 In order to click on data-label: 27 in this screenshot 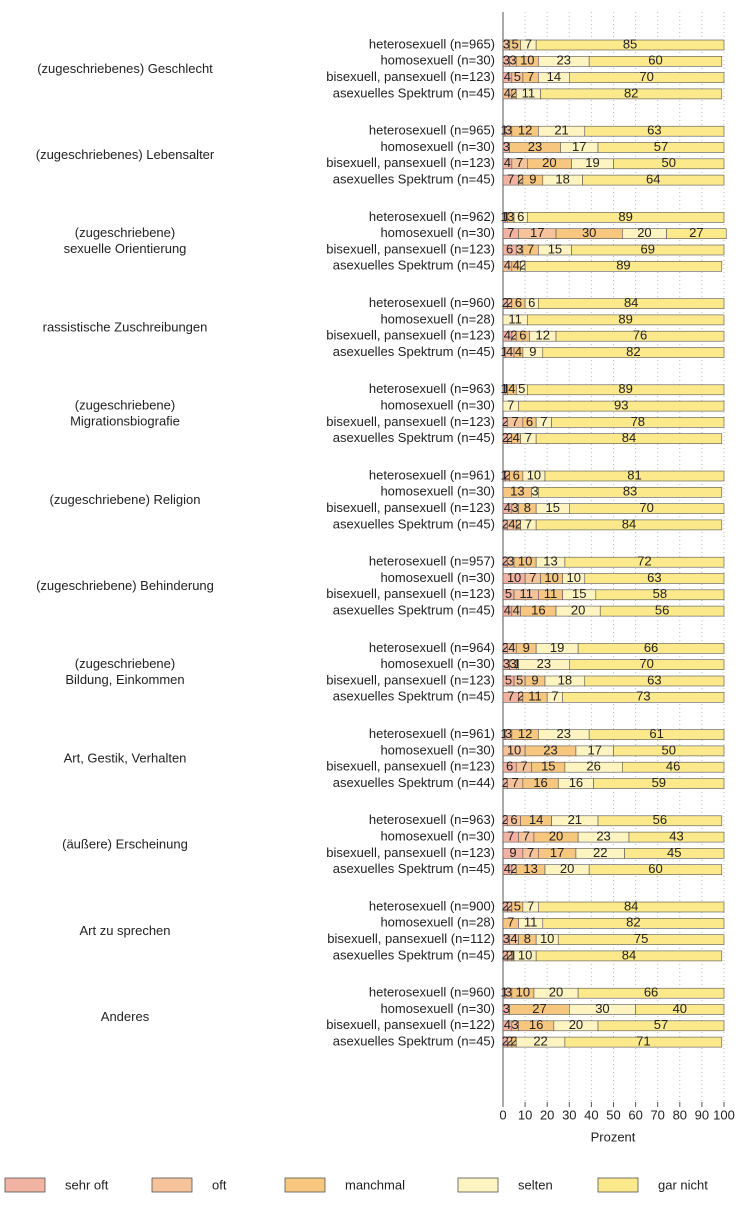, I will do `click(696, 232)`.